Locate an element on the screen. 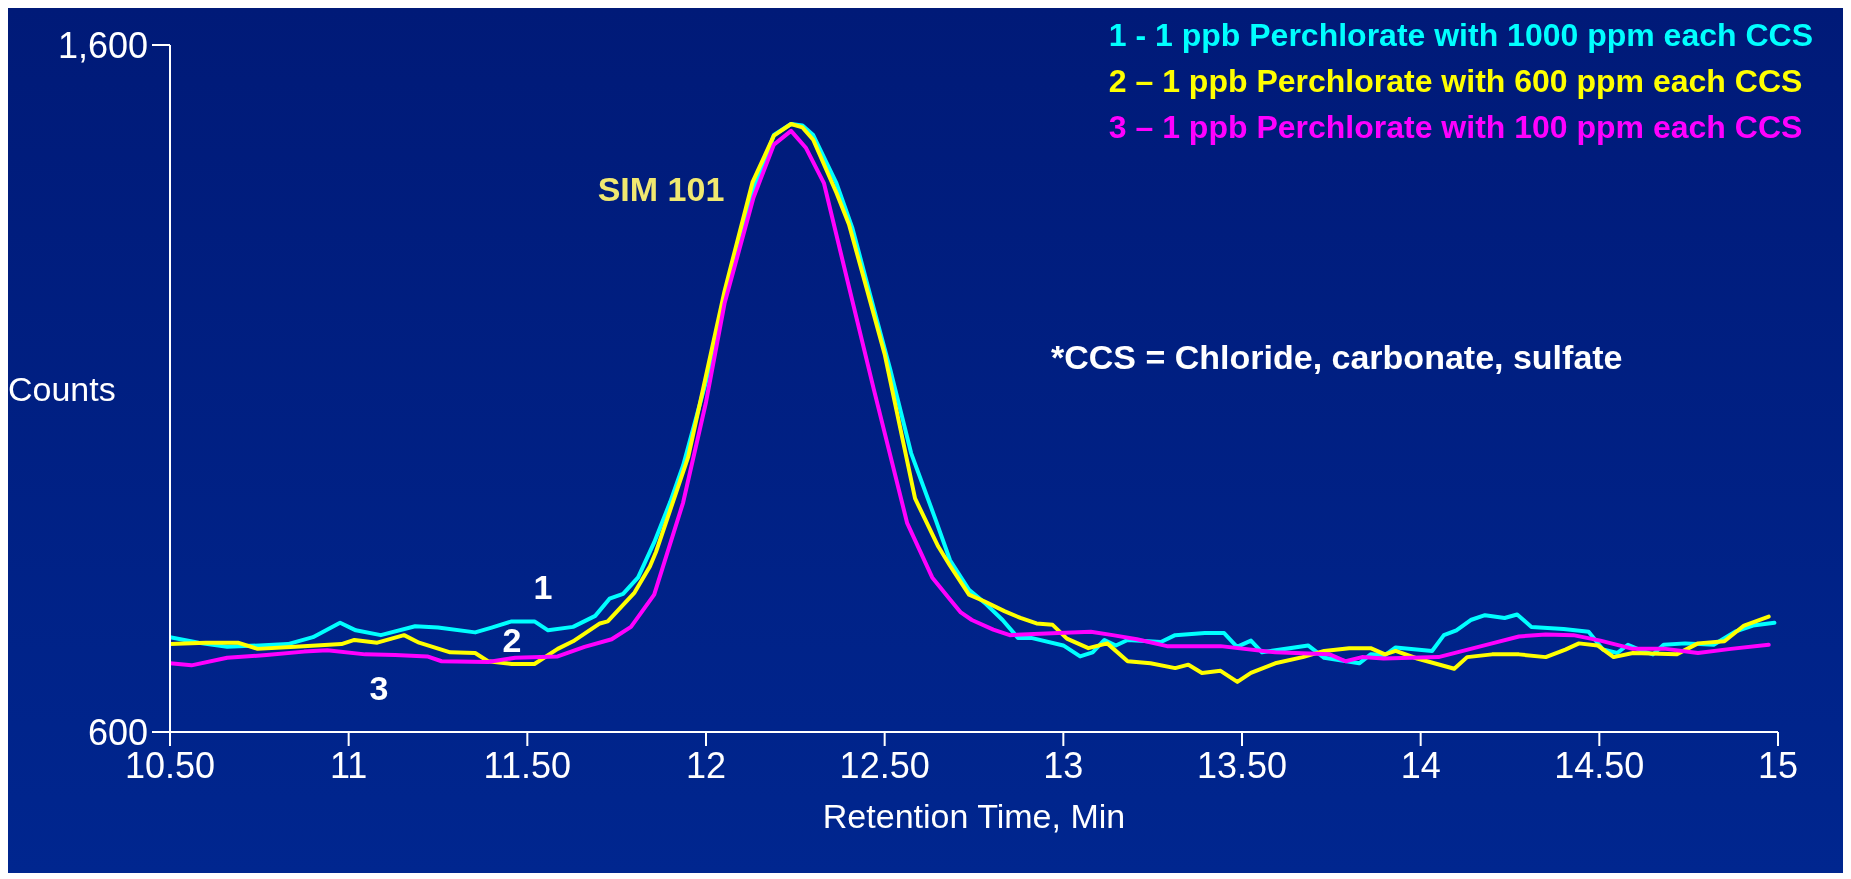 The image size is (1851, 879). x-tick-label: 13 is located at coordinates (1063, 765).